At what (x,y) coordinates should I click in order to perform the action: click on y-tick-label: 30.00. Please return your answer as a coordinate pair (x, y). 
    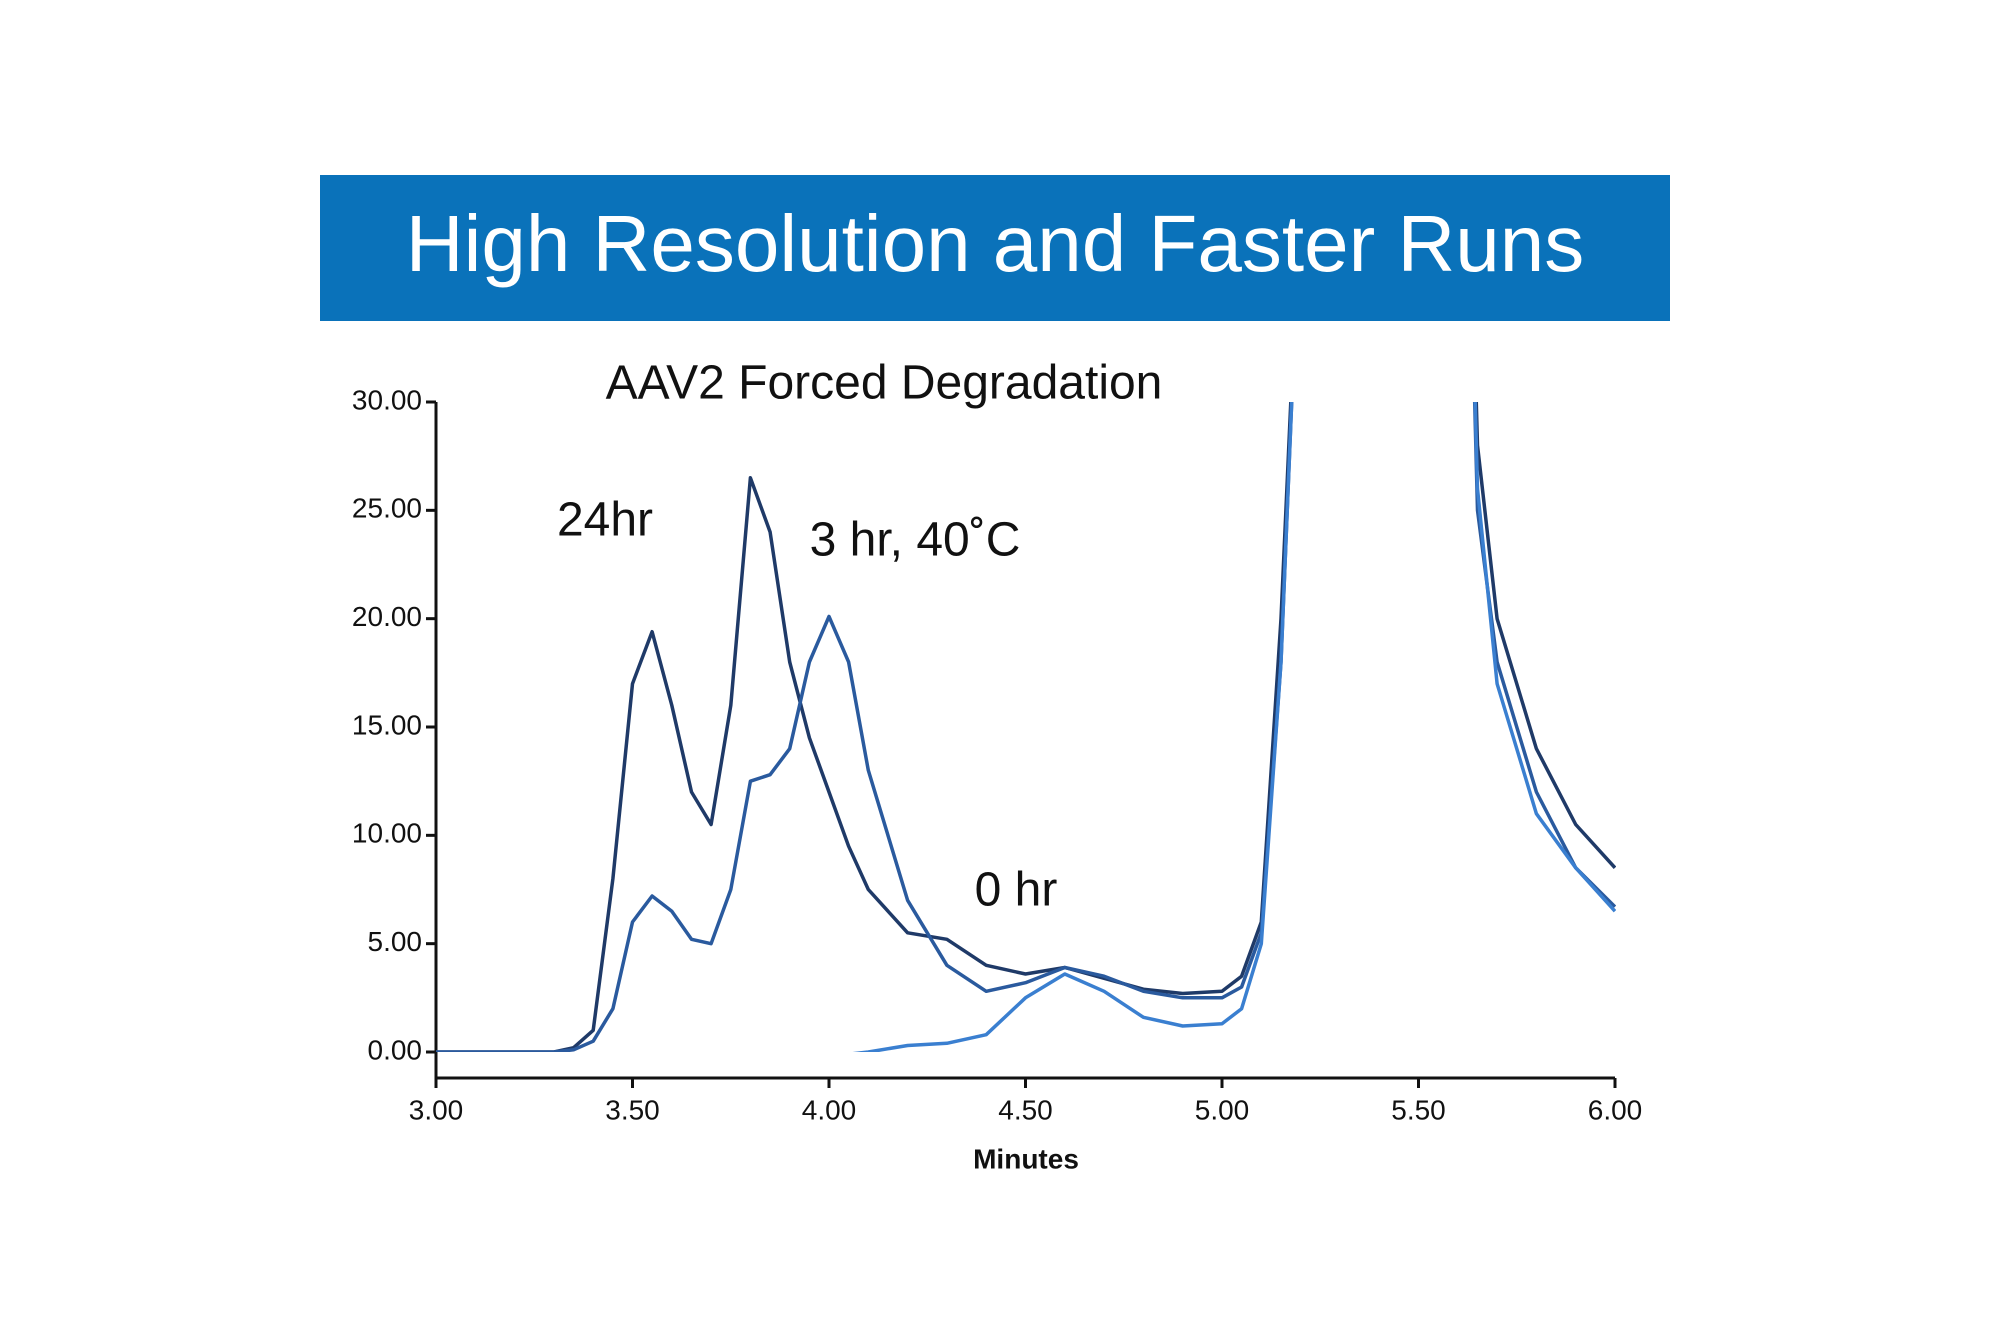
    Looking at the image, I should click on (387, 399).